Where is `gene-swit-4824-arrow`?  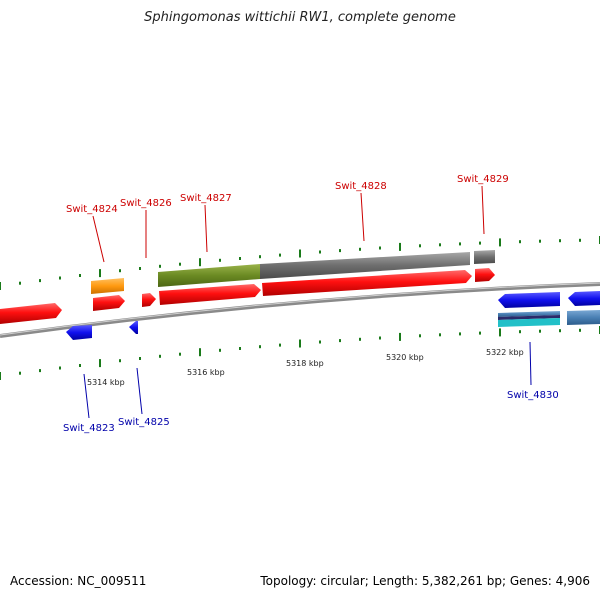
gene-swit-4824-arrow is located at coordinates (109, 303).